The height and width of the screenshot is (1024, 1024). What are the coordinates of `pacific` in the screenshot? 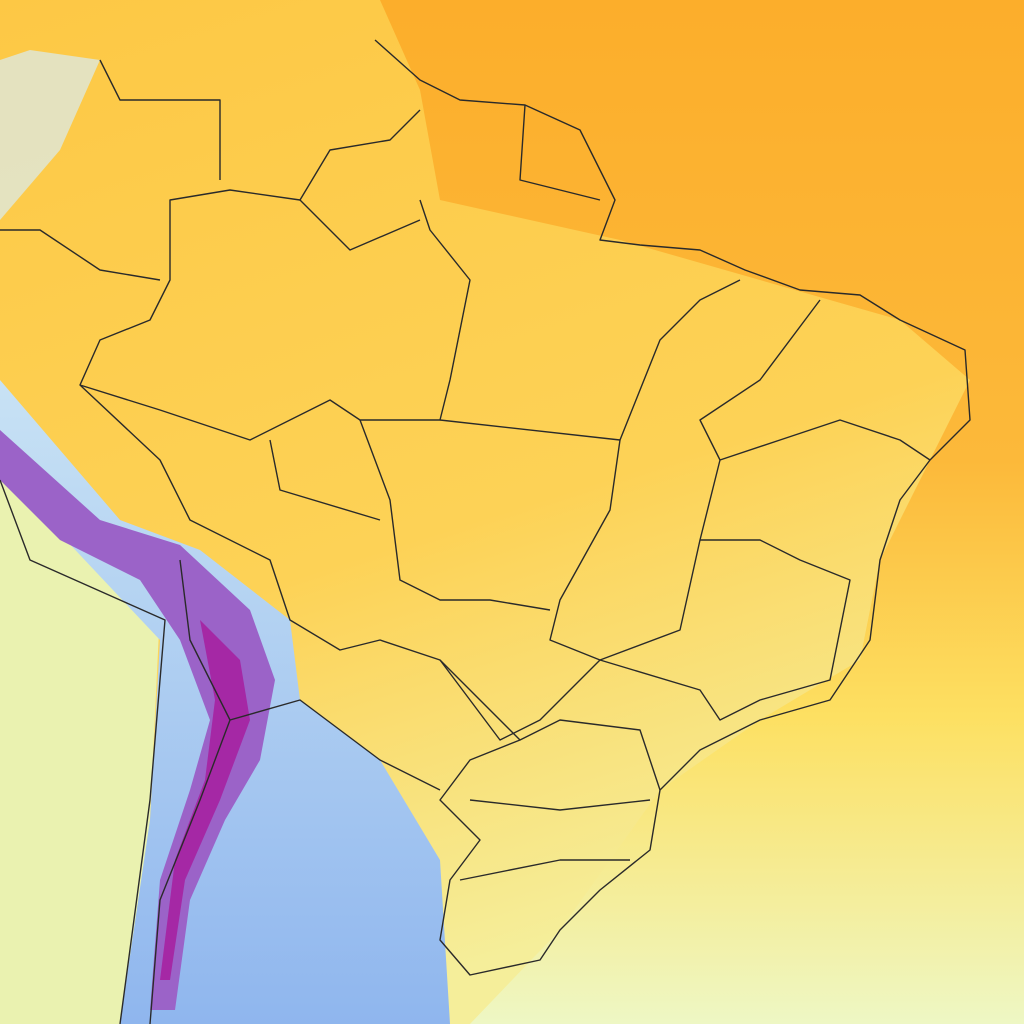 It's located at (80, 752).